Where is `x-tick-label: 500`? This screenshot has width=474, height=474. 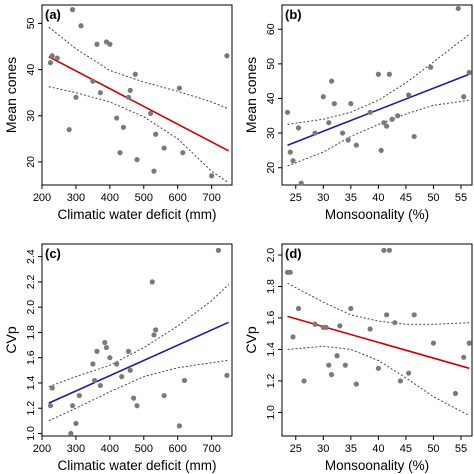 x-tick-label: 500 is located at coordinates (144, 449).